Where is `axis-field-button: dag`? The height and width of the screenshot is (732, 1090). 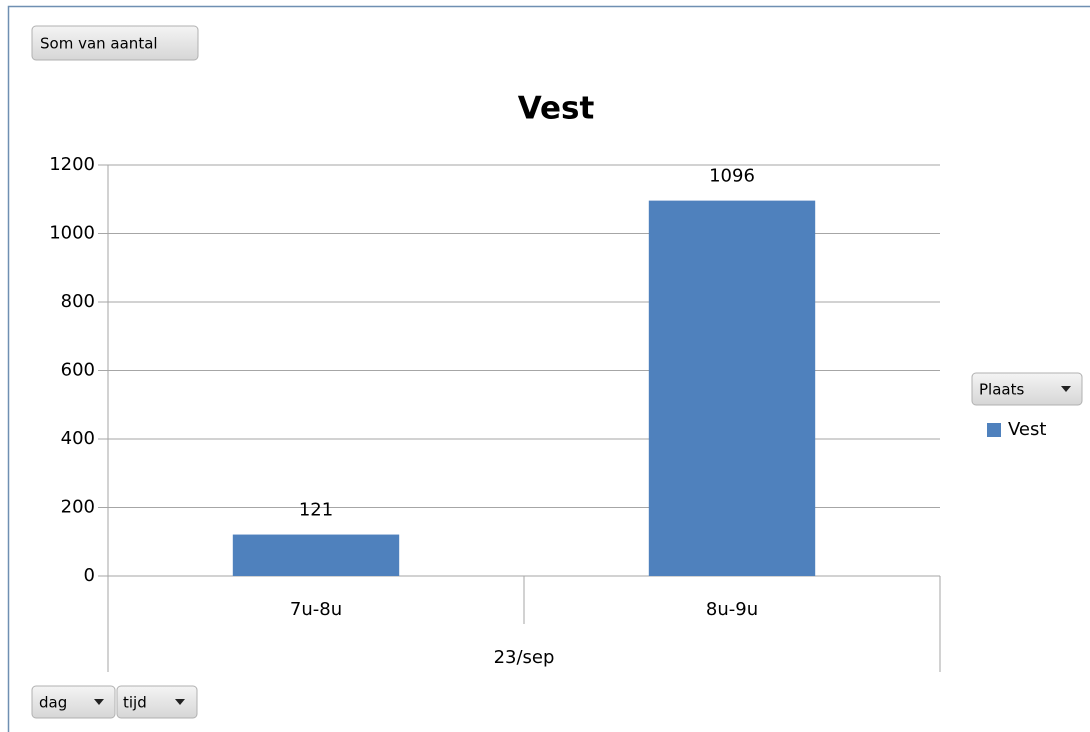 axis-field-button: dag is located at coordinates (73, 702).